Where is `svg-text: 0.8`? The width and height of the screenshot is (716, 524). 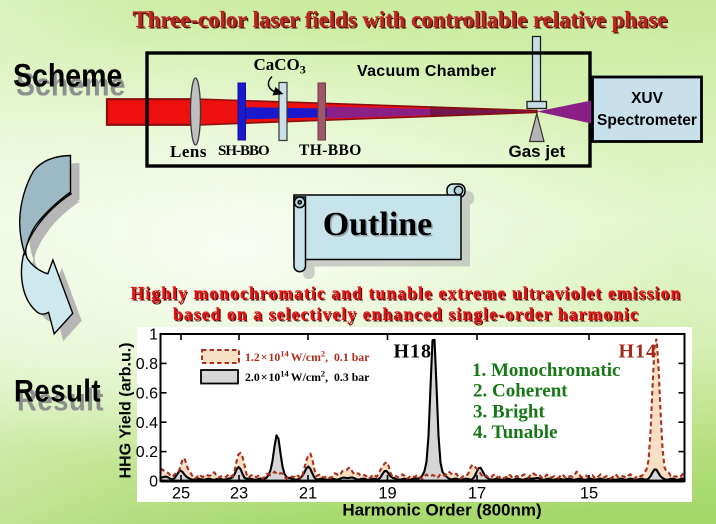
svg-text: 0.8 is located at coordinates (147, 364).